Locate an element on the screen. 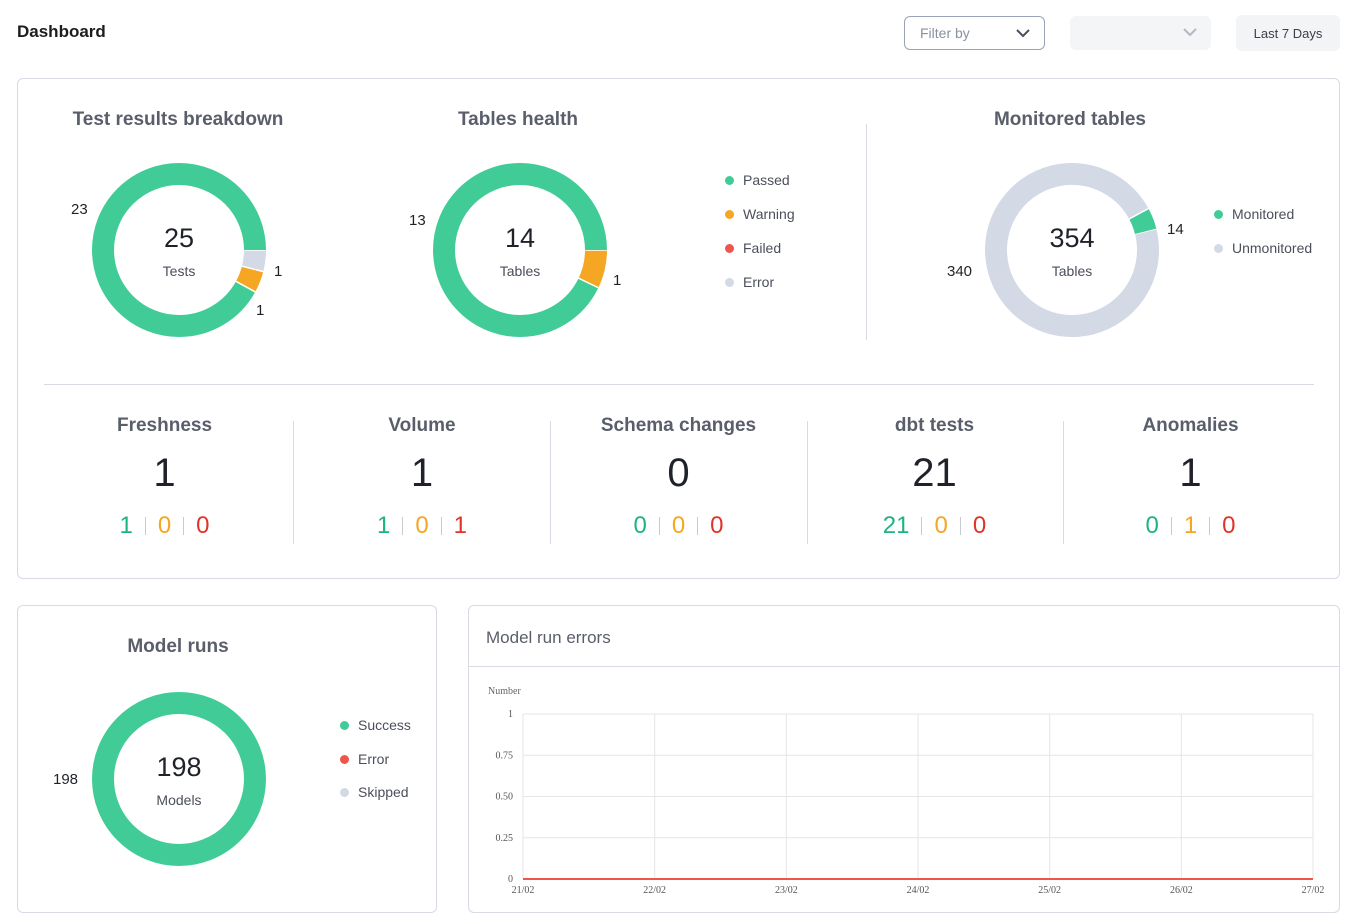 The image size is (1358, 924). legend-warning-label: Warning is located at coordinates (769, 214).